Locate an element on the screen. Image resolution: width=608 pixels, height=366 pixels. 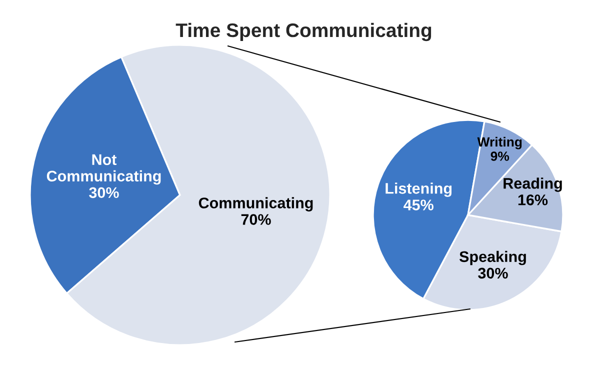
data-label: 70% is located at coordinates (256, 219).